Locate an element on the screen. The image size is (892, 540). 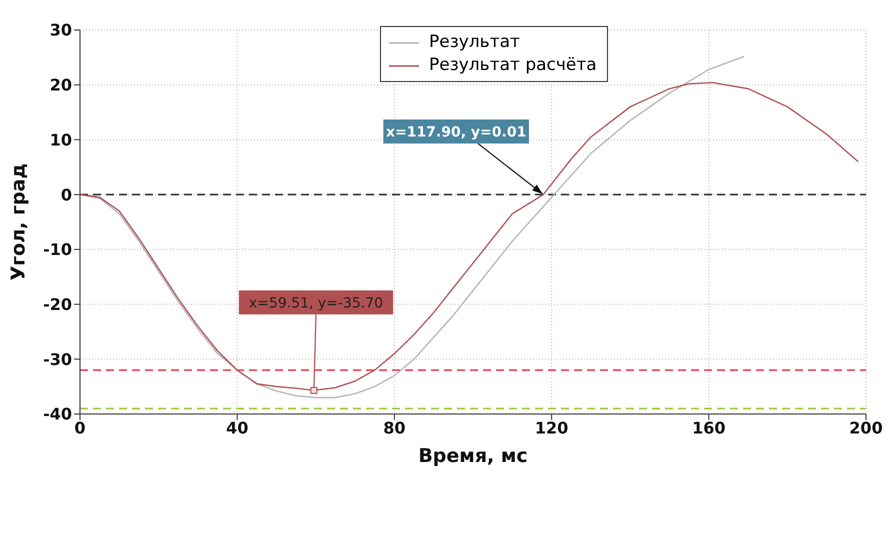
y-tick-label: 0 is located at coordinates (66, 194).